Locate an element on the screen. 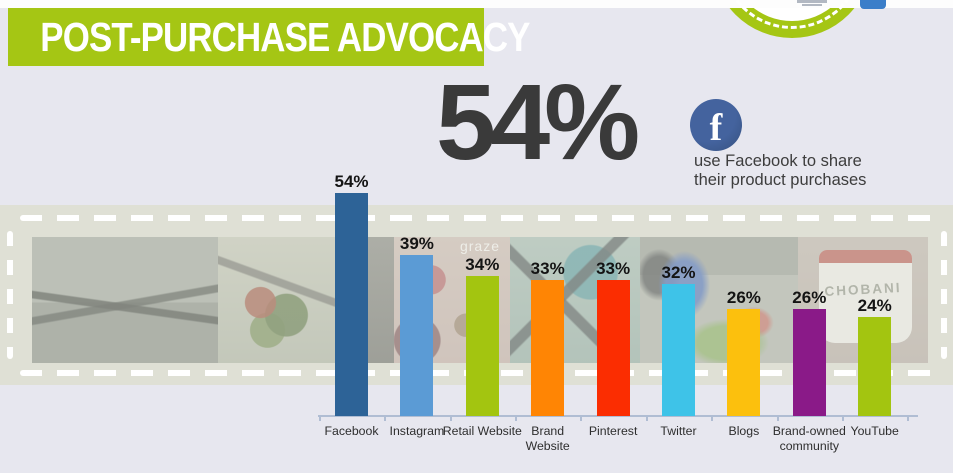 The image size is (953, 473). strip-dash-left is located at coordinates (10, 295).